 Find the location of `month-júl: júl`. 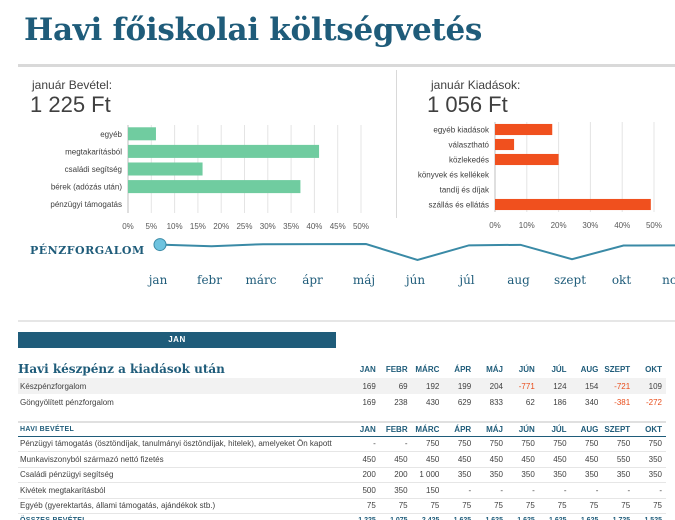

month-júl: júl is located at coordinates (467, 280).